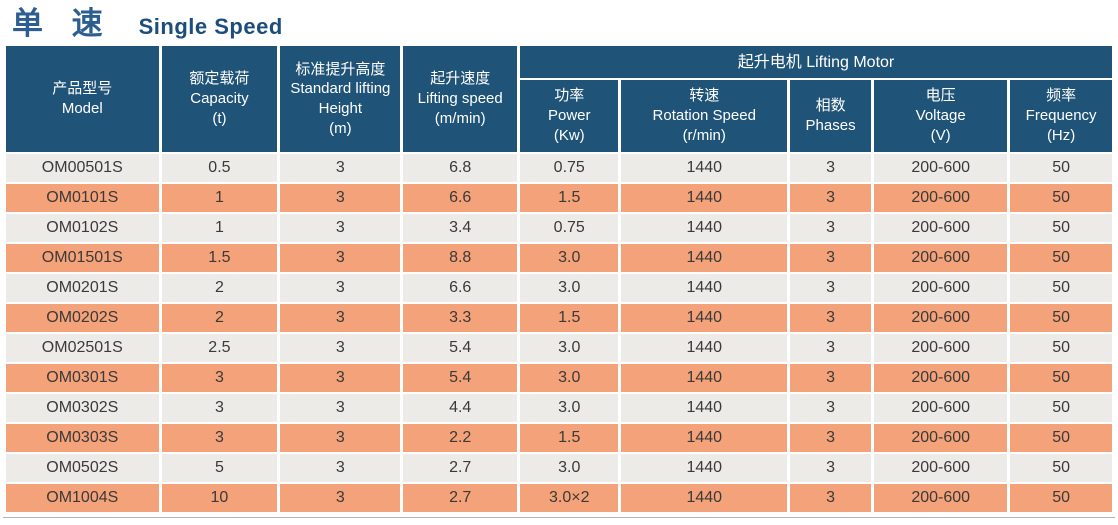  I want to click on table-row: OM0301S 3 3 5.4 3.0 1440 3 200-600 50, so click(559, 378).